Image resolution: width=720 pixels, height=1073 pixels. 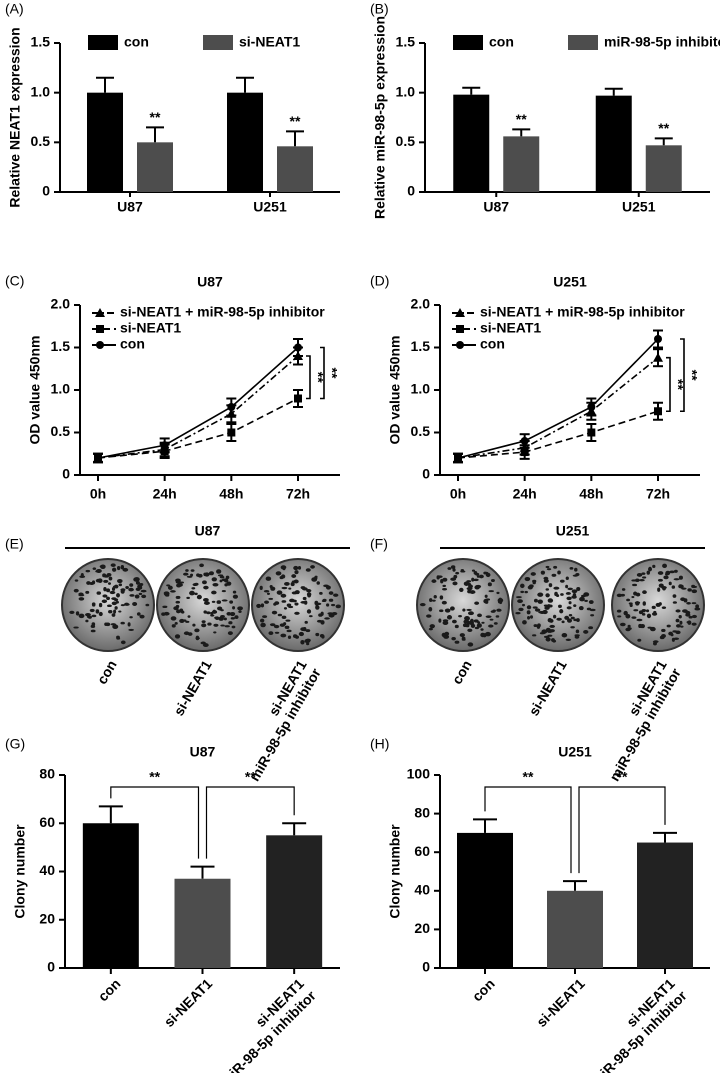 What do you see at coordinates (150, 328) in the screenshot?
I see `legend-label: si-NEAT1` at bounding box center [150, 328].